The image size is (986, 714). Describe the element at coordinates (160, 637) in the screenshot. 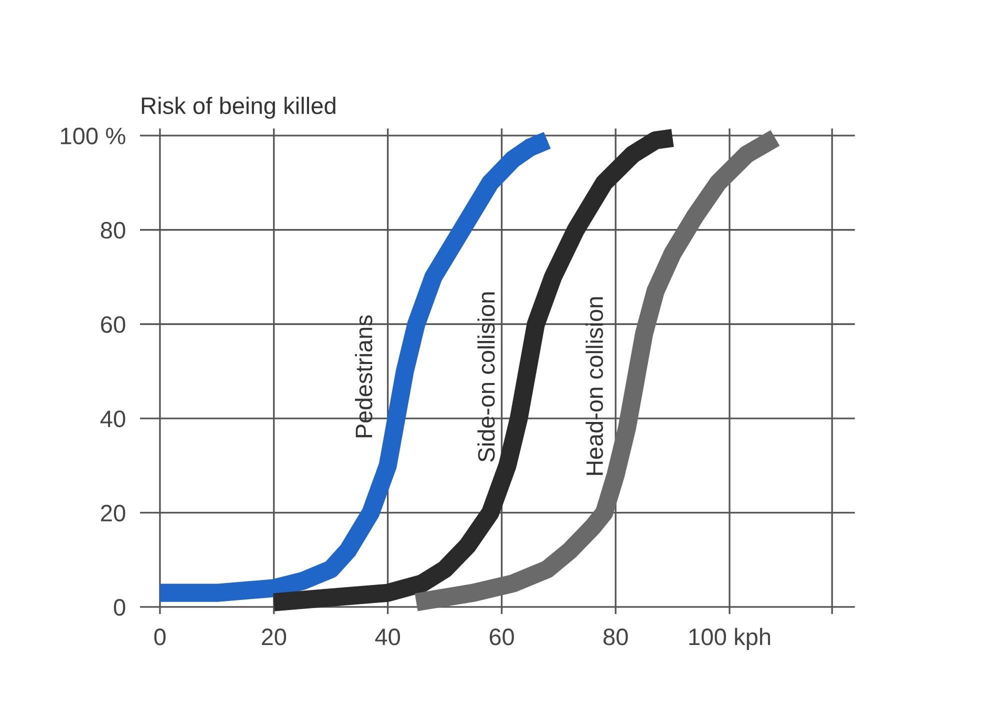

I see `x-tick-label: 0` at that location.